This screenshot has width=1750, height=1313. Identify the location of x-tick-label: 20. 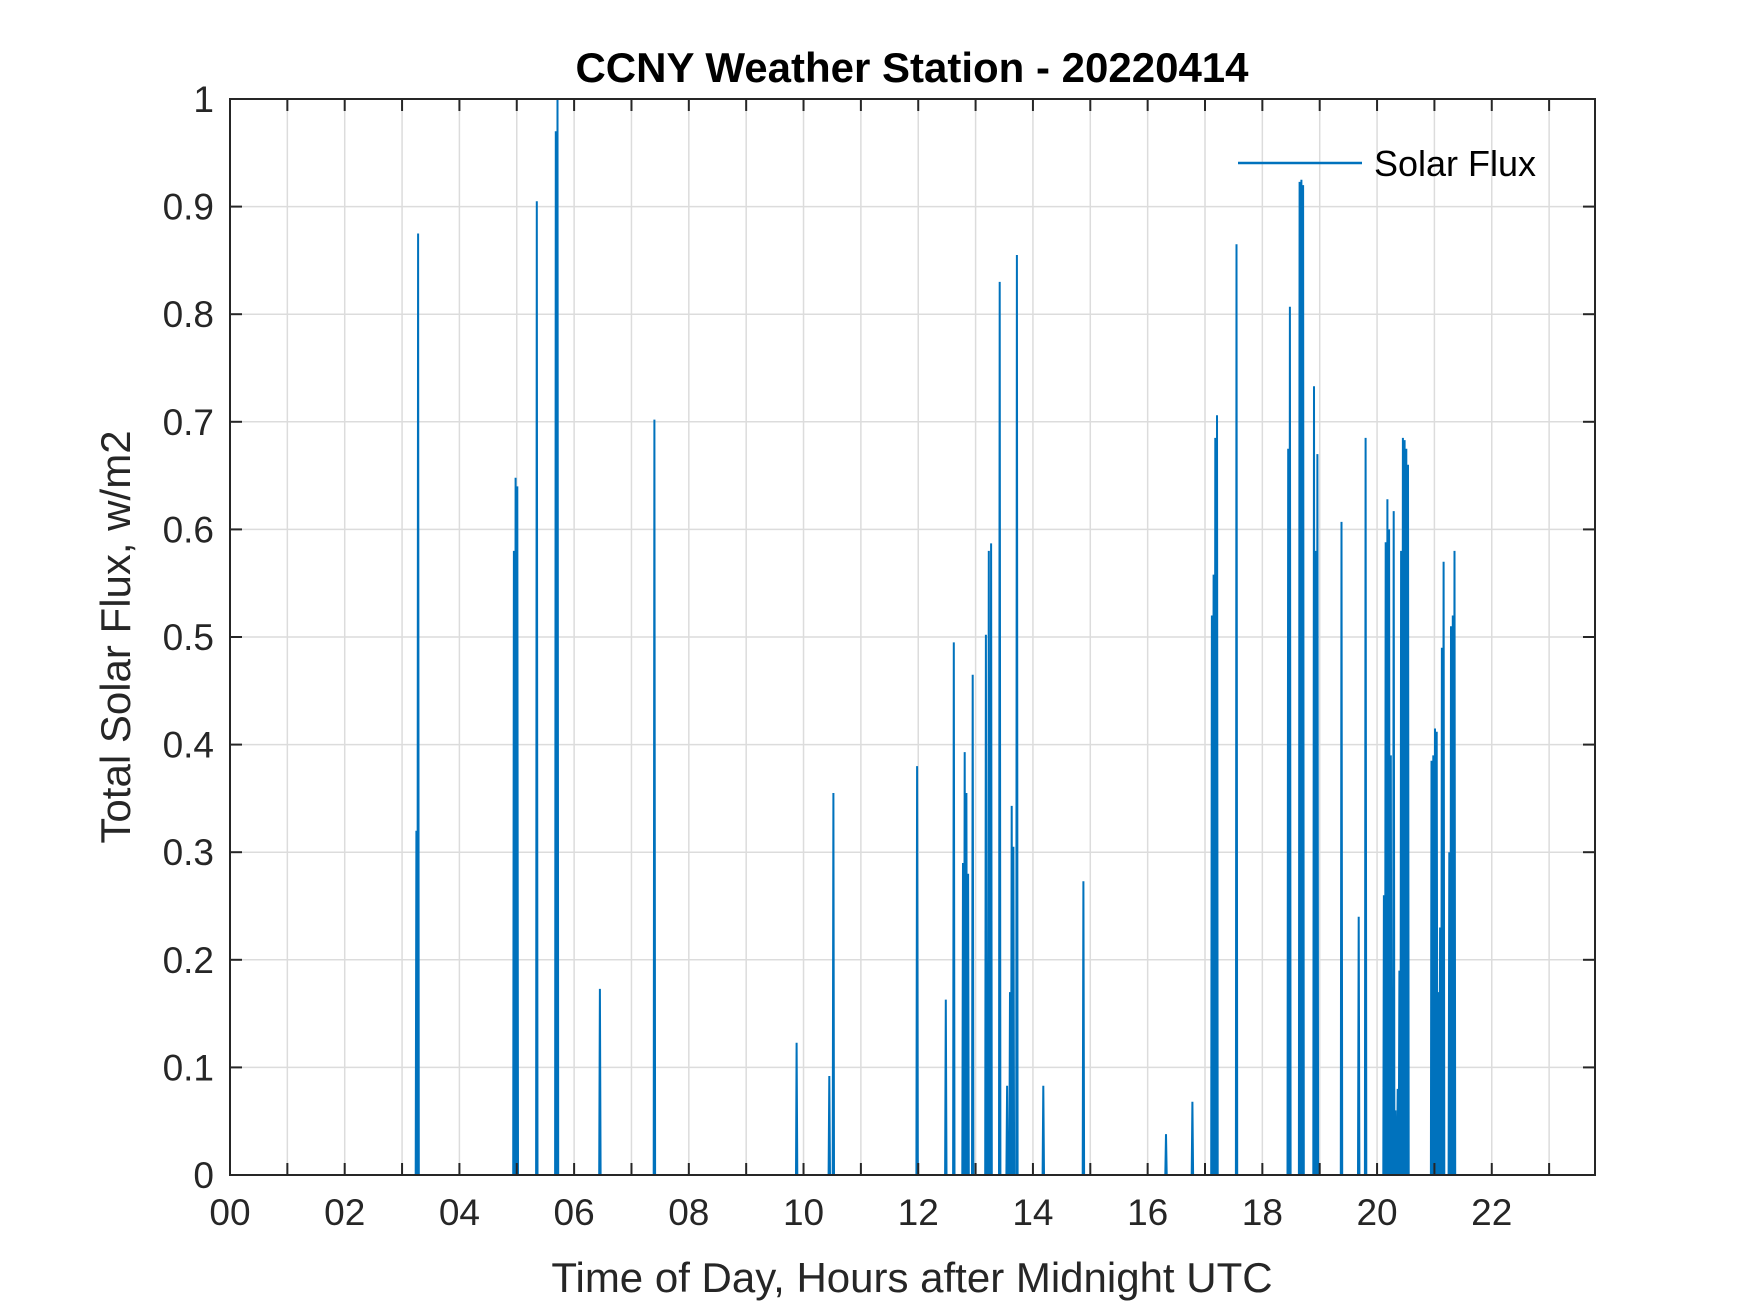
(1376, 1212).